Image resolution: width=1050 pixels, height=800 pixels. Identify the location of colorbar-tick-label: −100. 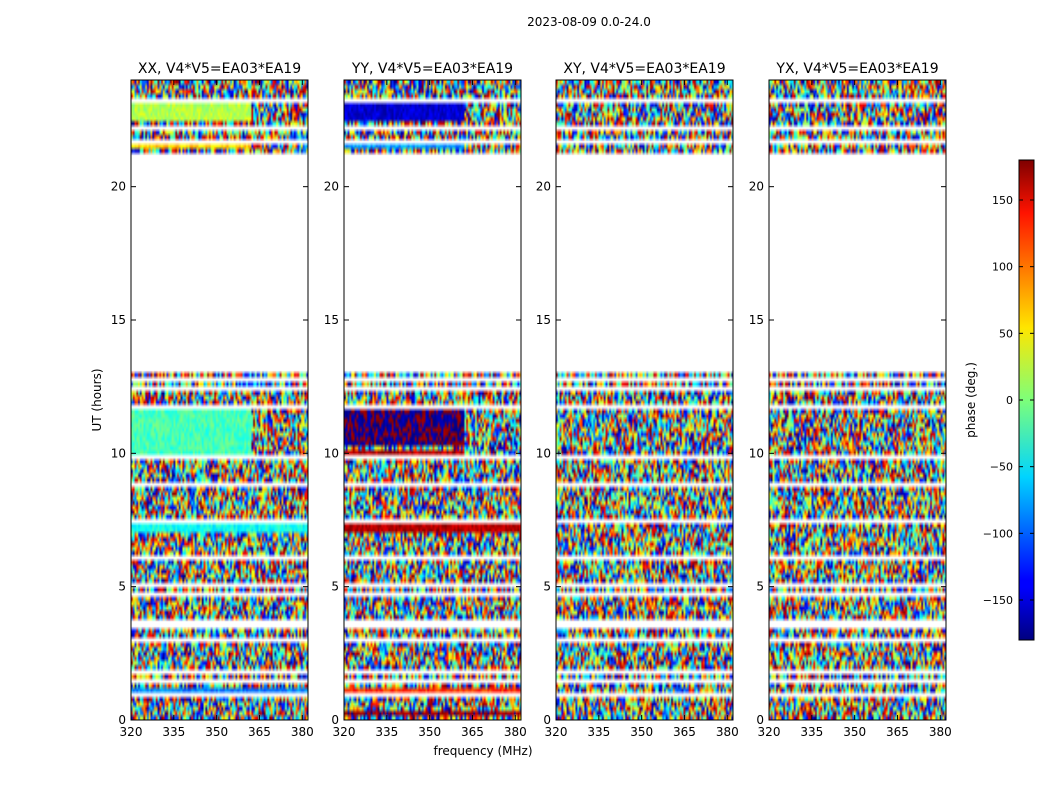
(998, 533).